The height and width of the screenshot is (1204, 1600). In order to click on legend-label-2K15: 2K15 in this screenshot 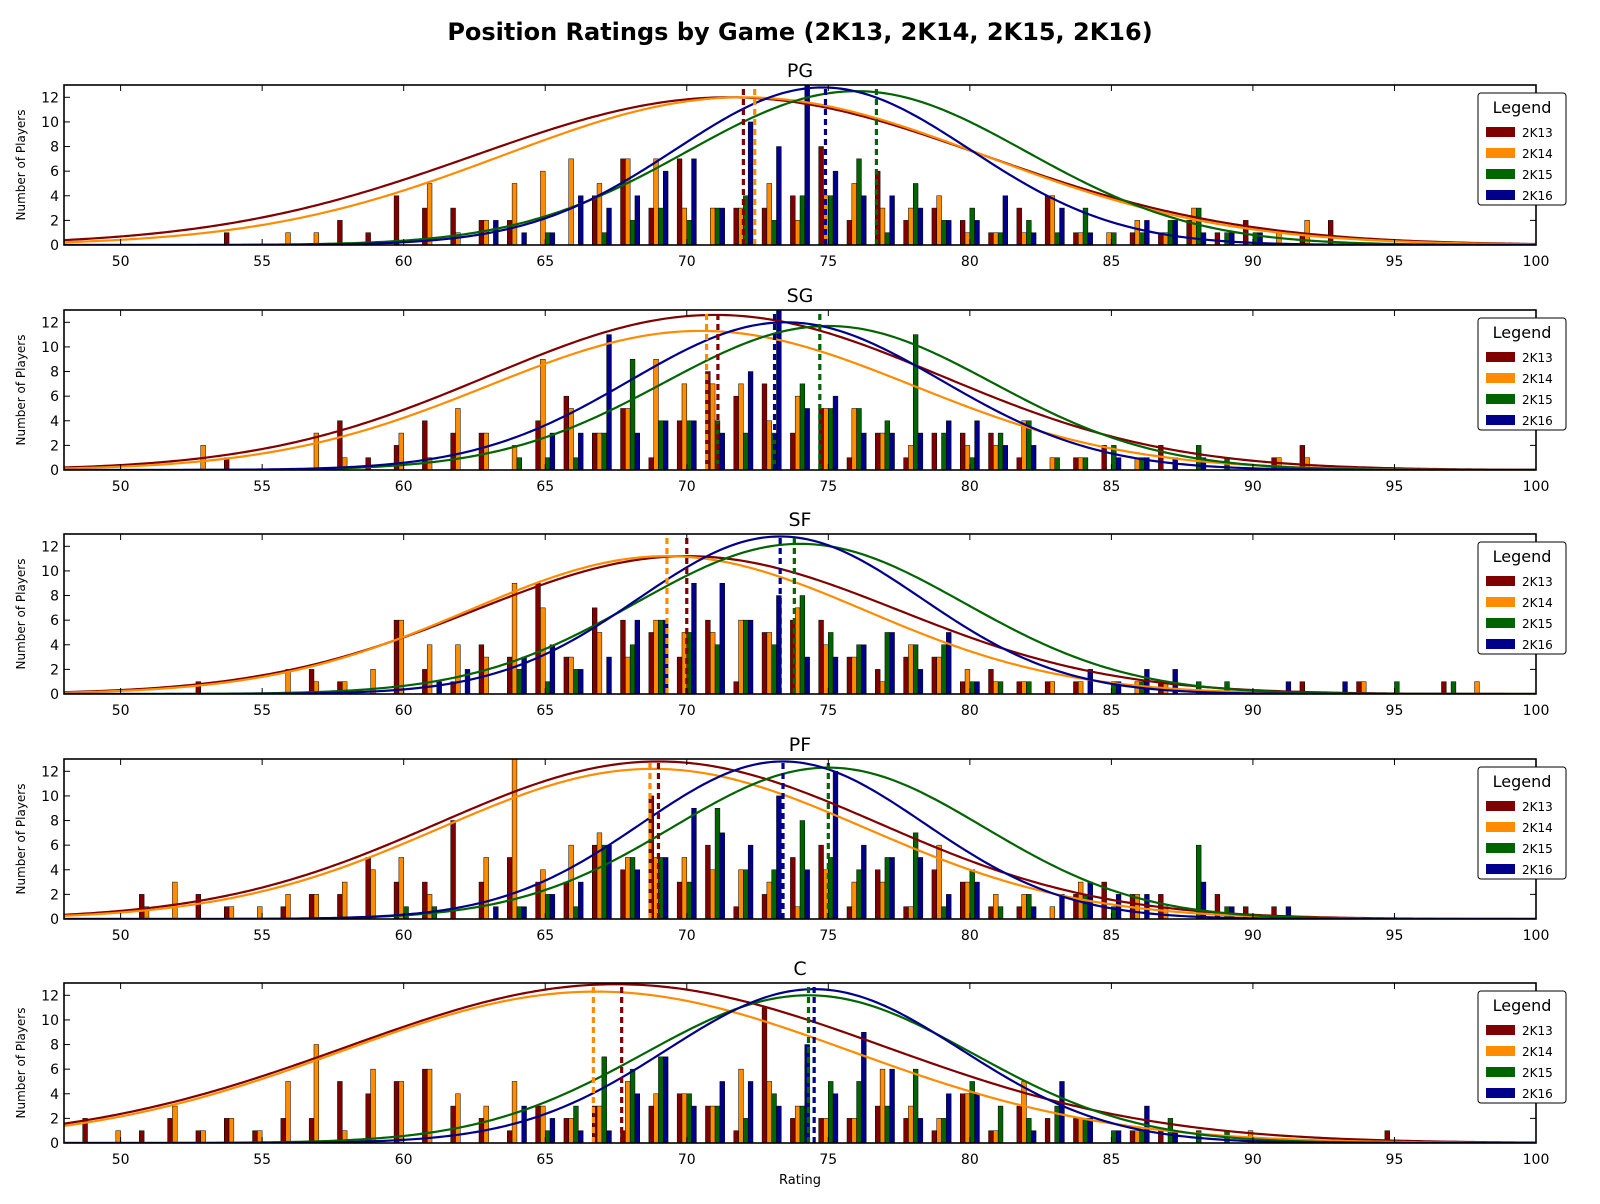, I will do `click(1537, 1073)`.